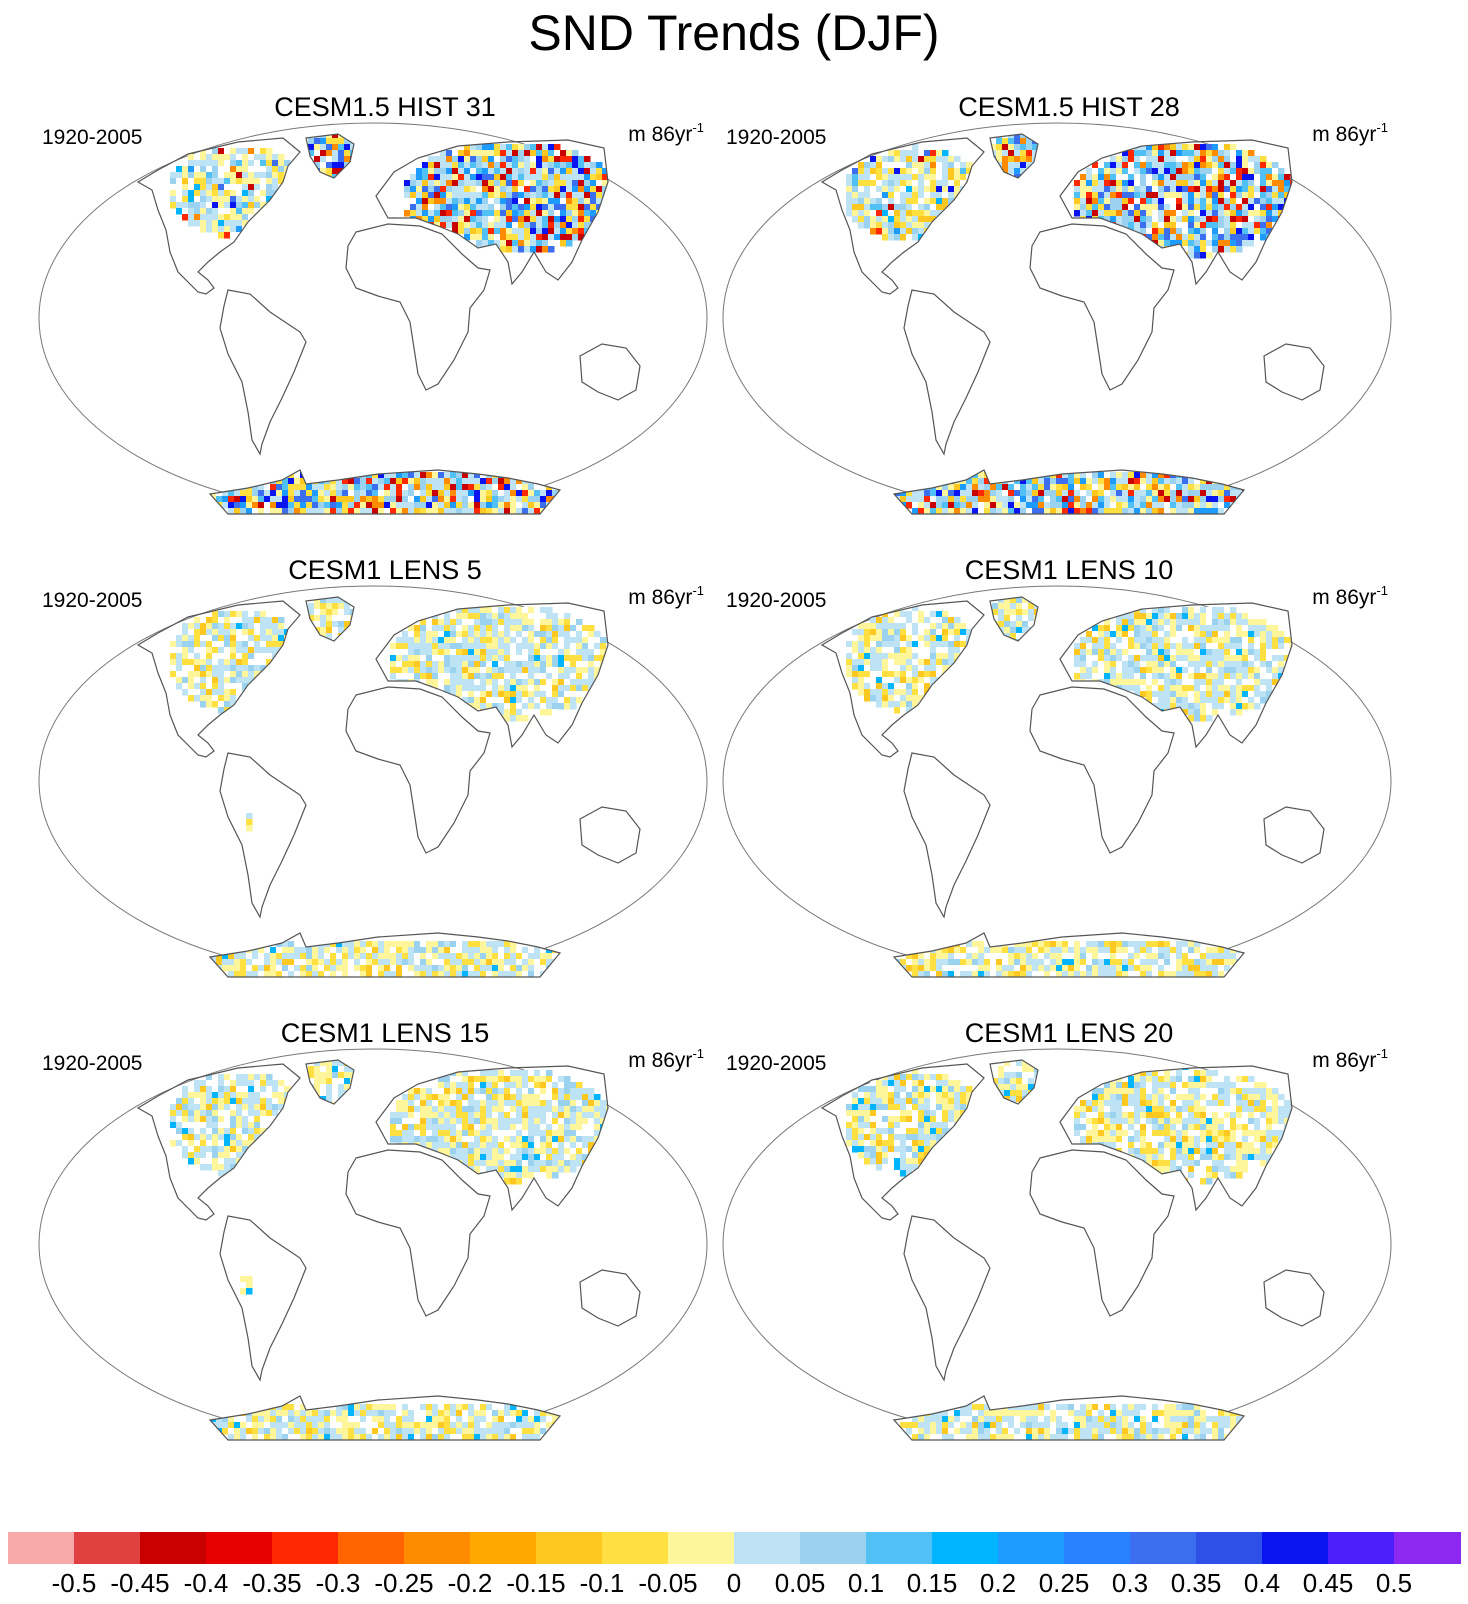  Describe the element at coordinates (1130, 1583) in the screenshot. I see `colorbar-tick-label: 0.3` at that location.